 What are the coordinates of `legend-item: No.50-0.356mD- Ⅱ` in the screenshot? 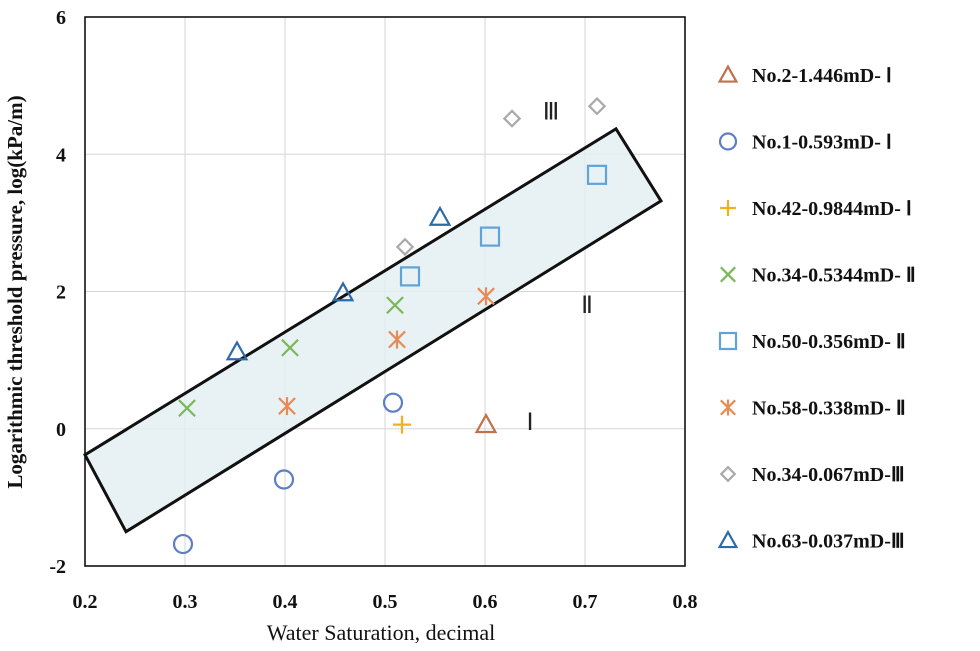 It's located at (812, 342).